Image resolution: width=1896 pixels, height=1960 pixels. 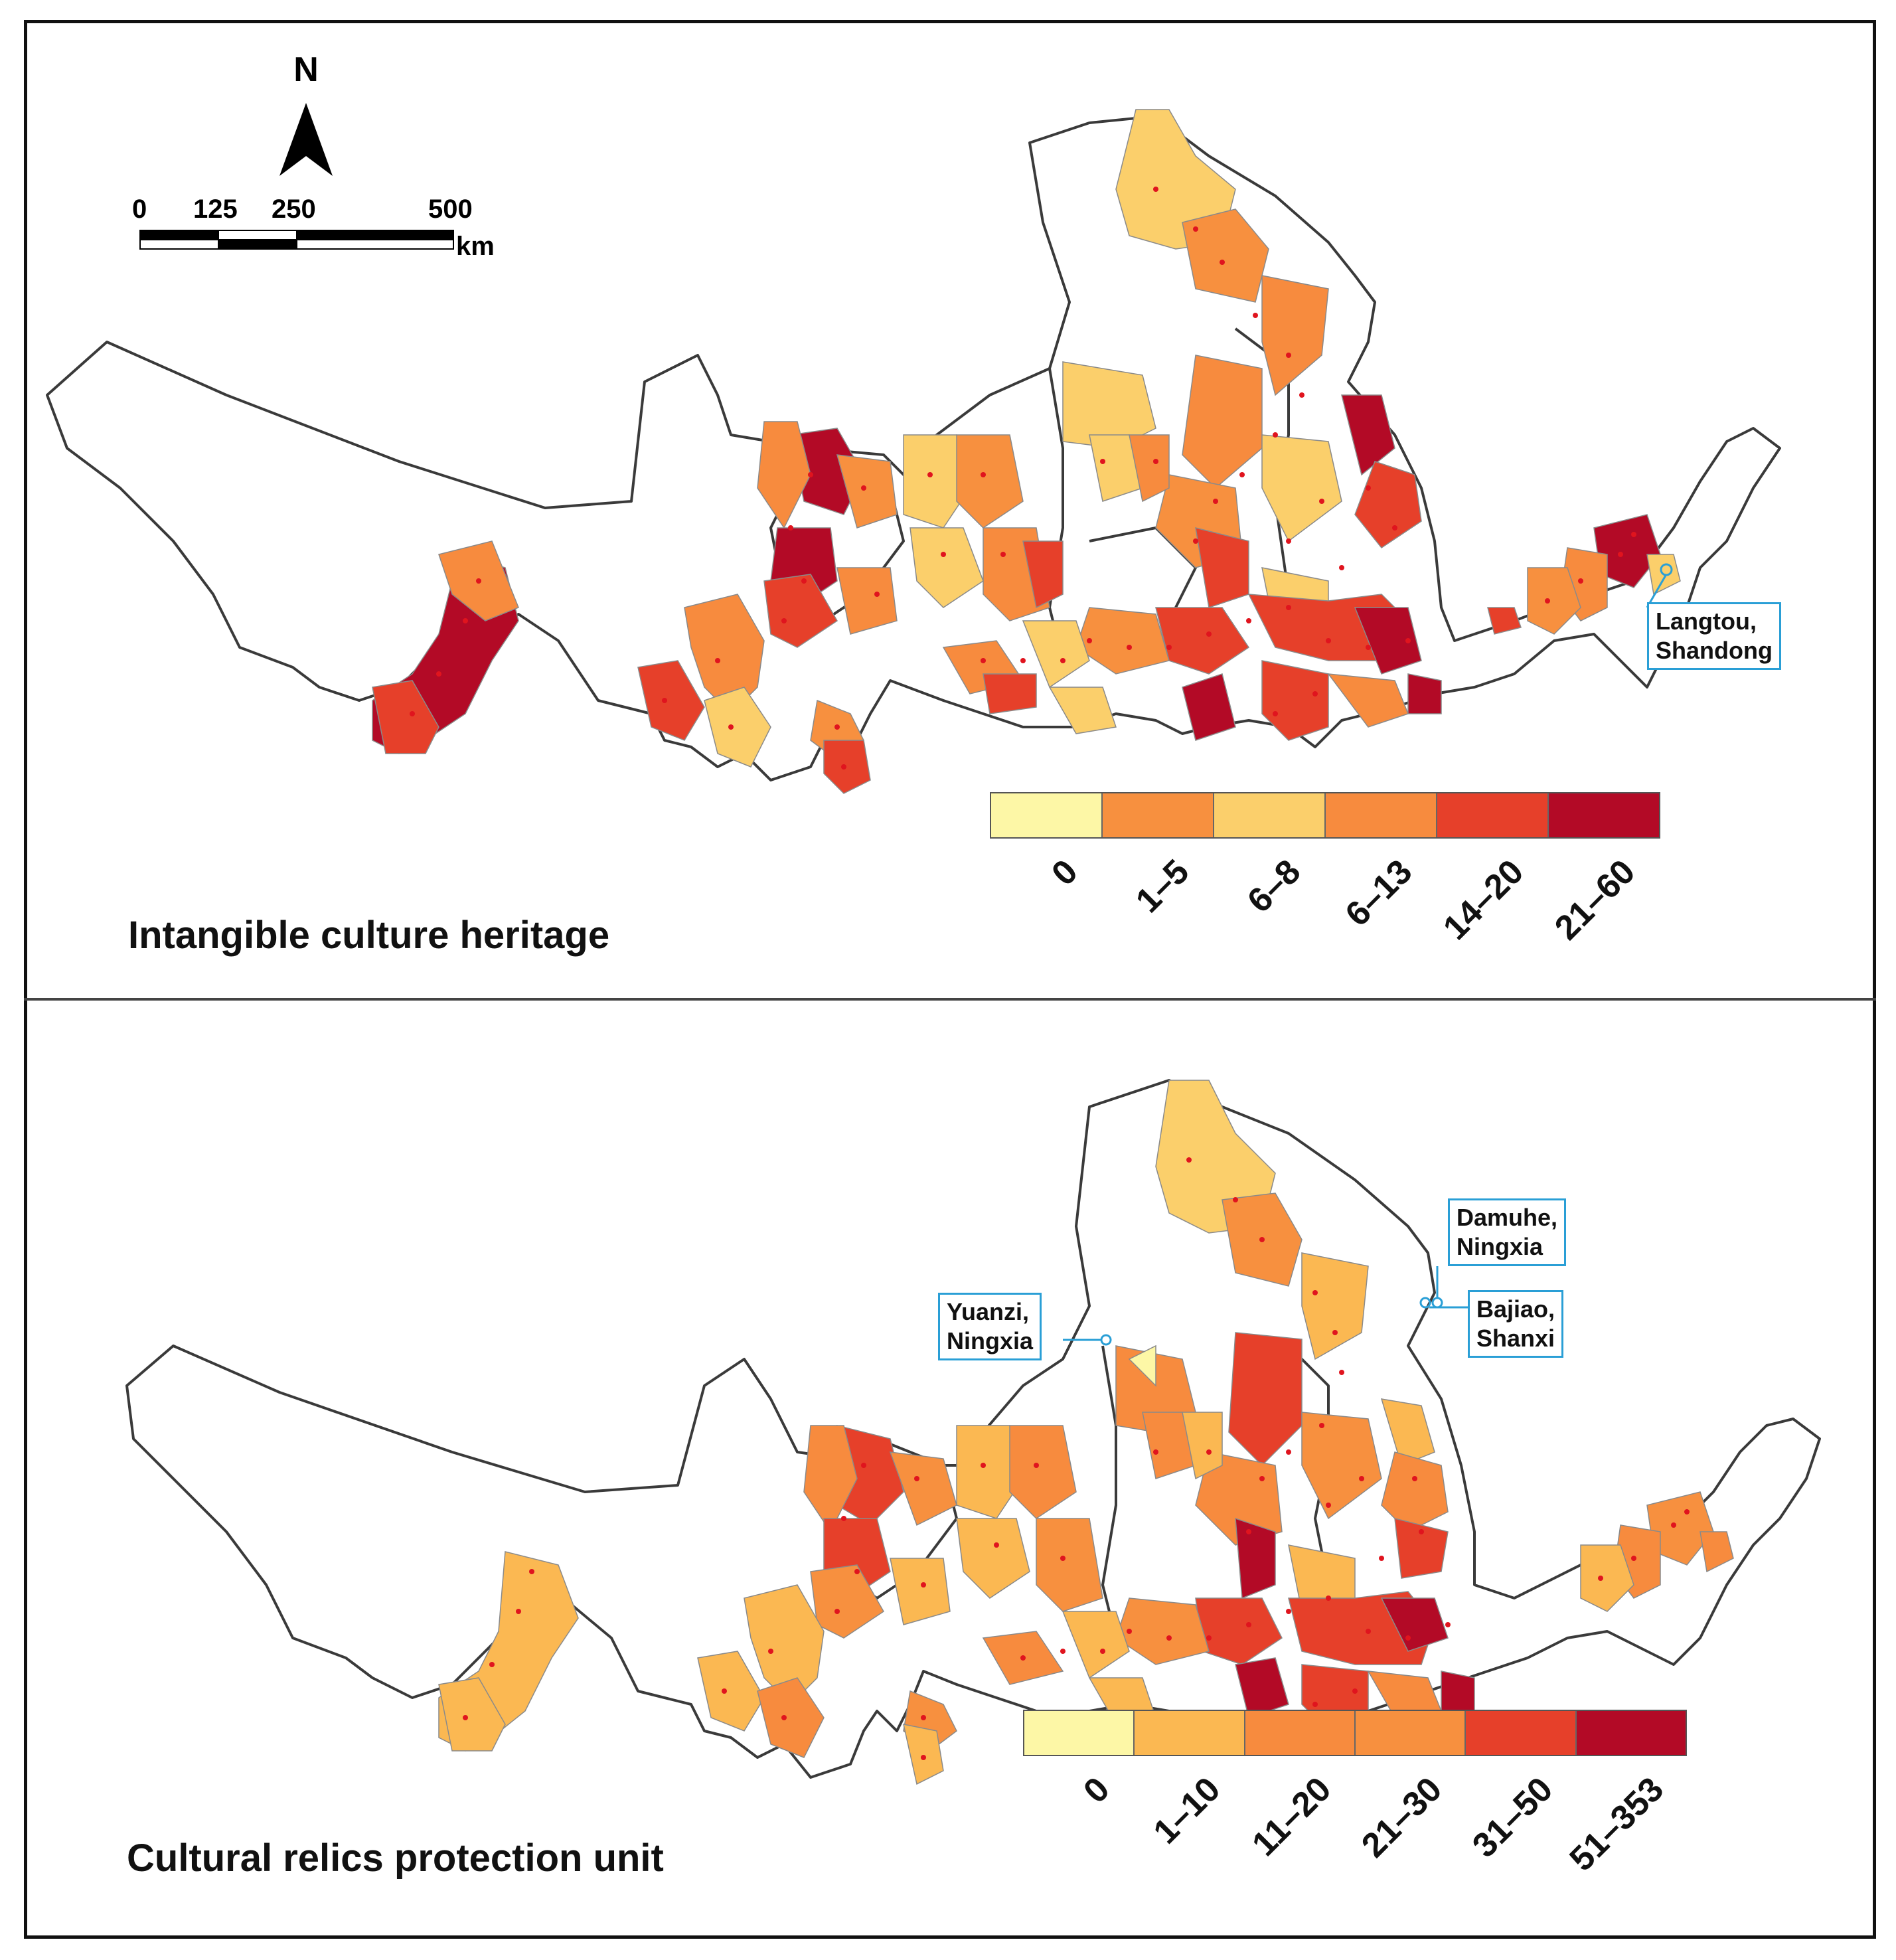 What do you see at coordinates (990, 1326) in the screenshot?
I see `callout-yuanzi: Yuanzi, Ningxia` at bounding box center [990, 1326].